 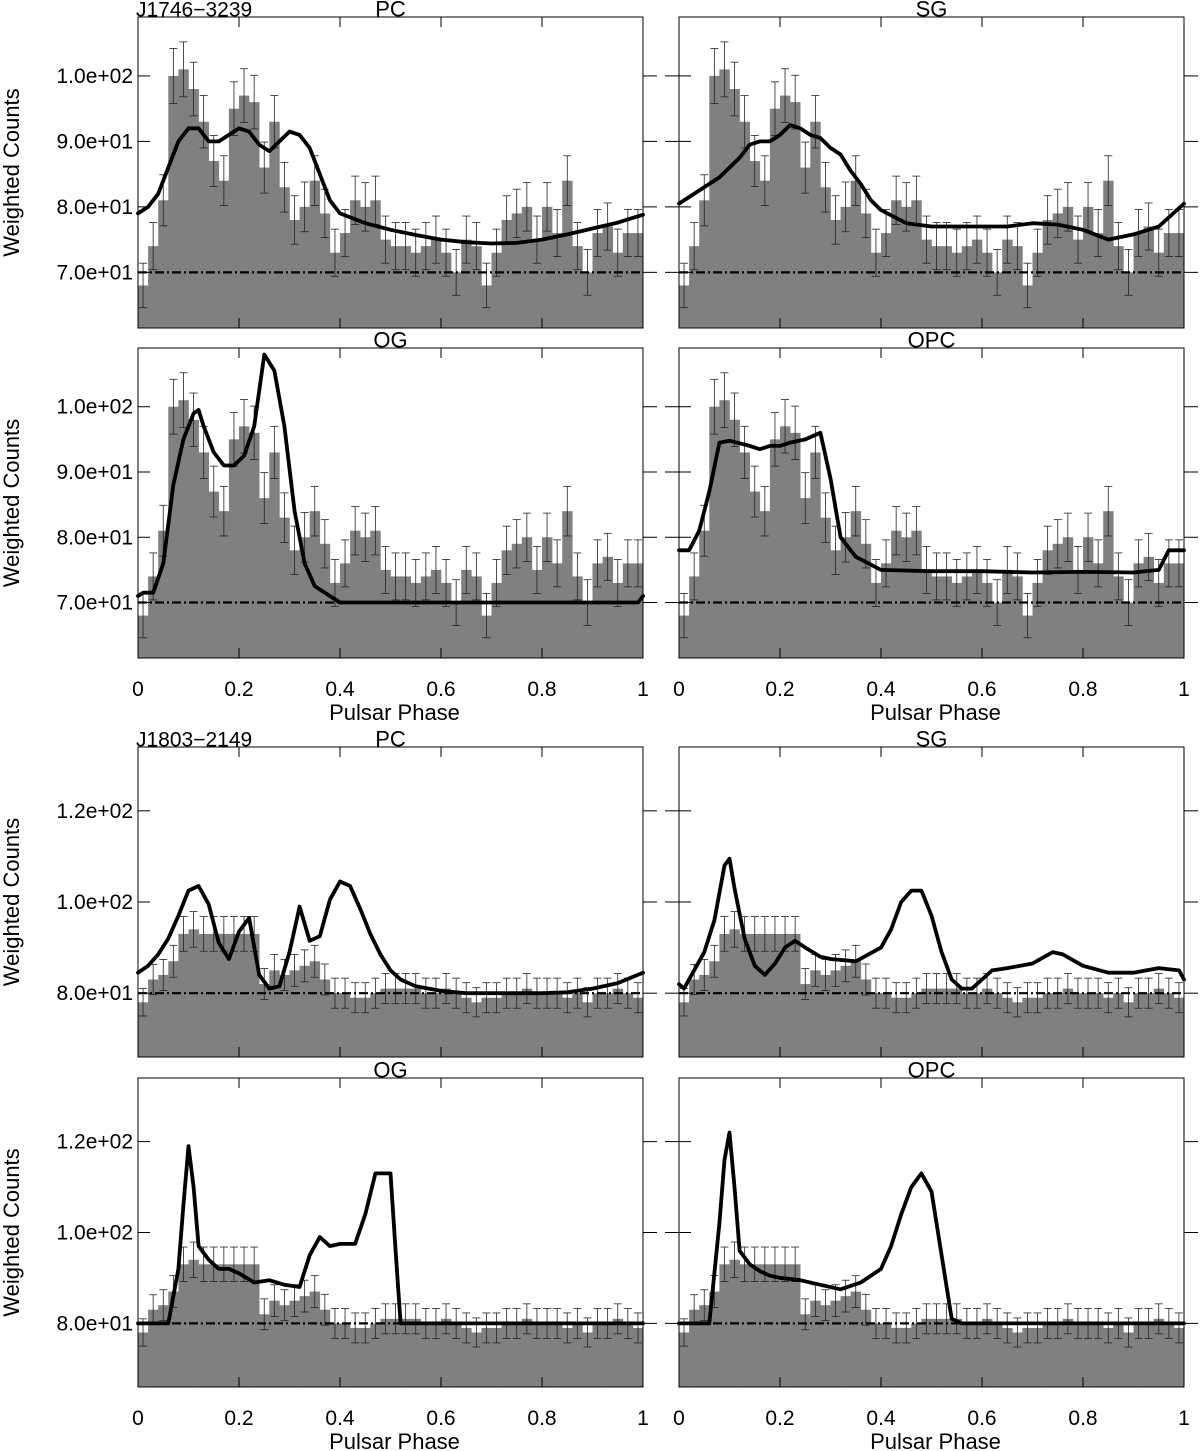 I want to click on y-tick-label: 1.2e+02, so click(x=95, y=811).